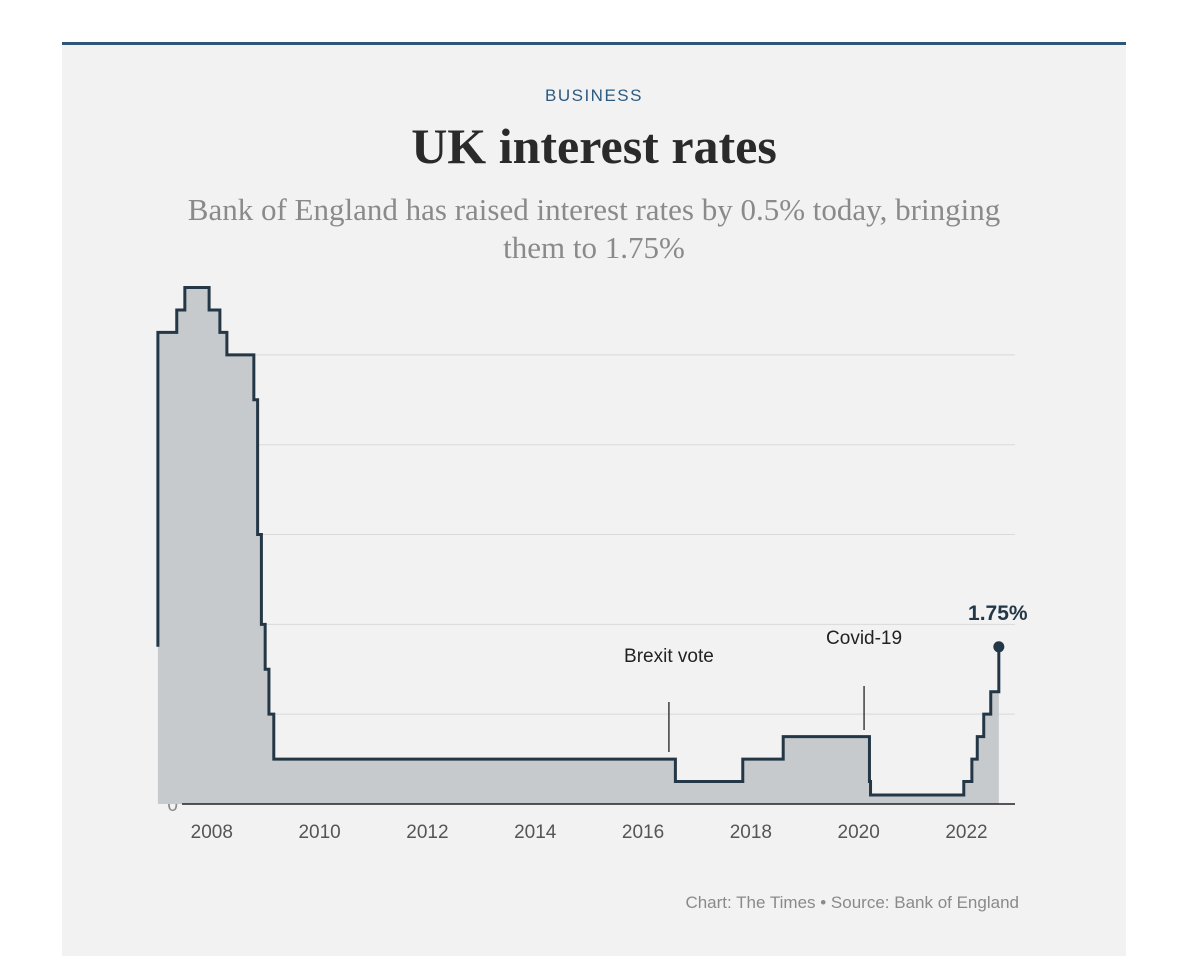  Describe the element at coordinates (319, 832) in the screenshot. I see `x-tick-label: 2010` at that location.